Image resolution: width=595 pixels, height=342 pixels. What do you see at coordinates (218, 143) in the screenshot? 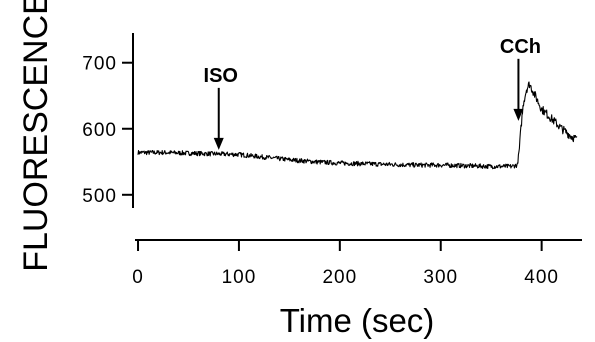
I see `iso-arrow-head` at bounding box center [218, 143].